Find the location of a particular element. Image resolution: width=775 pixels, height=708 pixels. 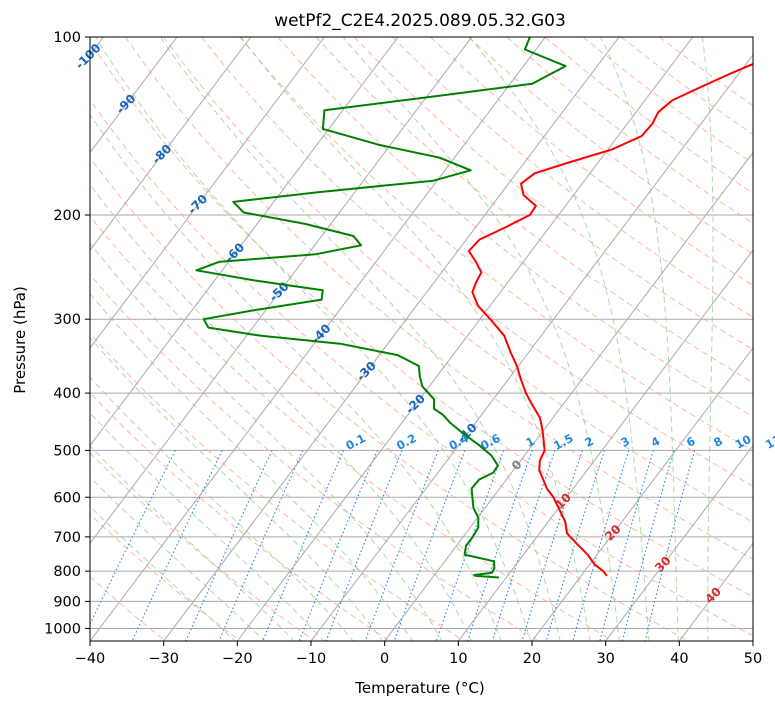

y-tick-label: 900 is located at coordinates (67, 602).